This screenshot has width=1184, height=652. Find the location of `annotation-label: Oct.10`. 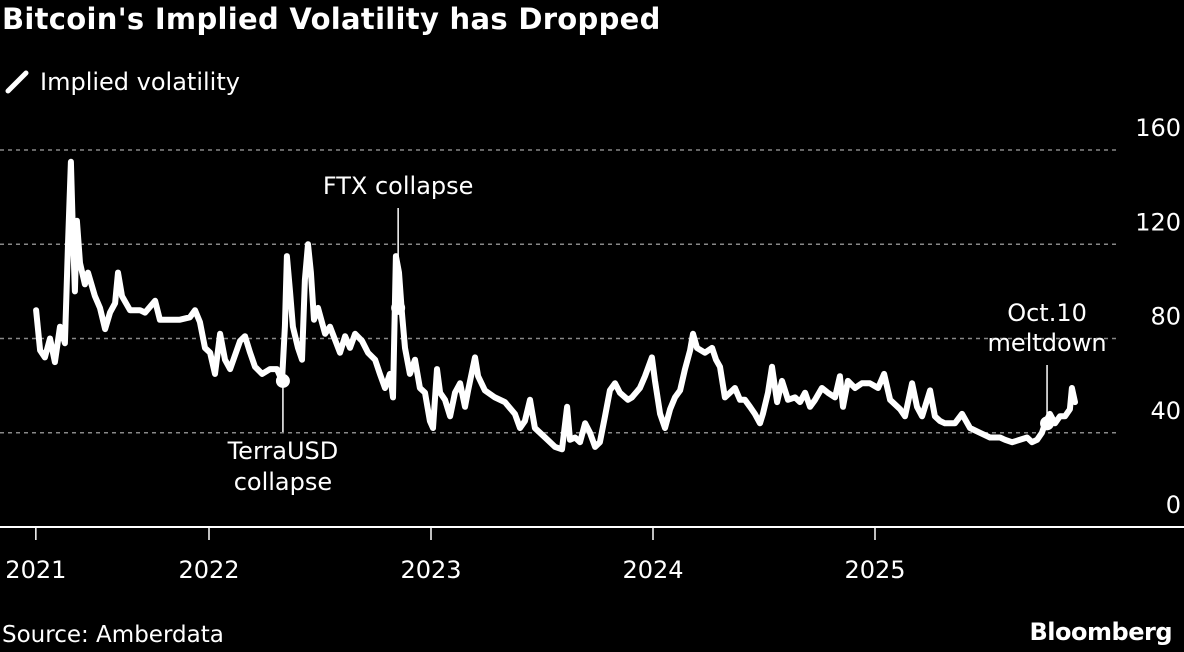

annotation-label: Oct.10 is located at coordinates (1047, 313).